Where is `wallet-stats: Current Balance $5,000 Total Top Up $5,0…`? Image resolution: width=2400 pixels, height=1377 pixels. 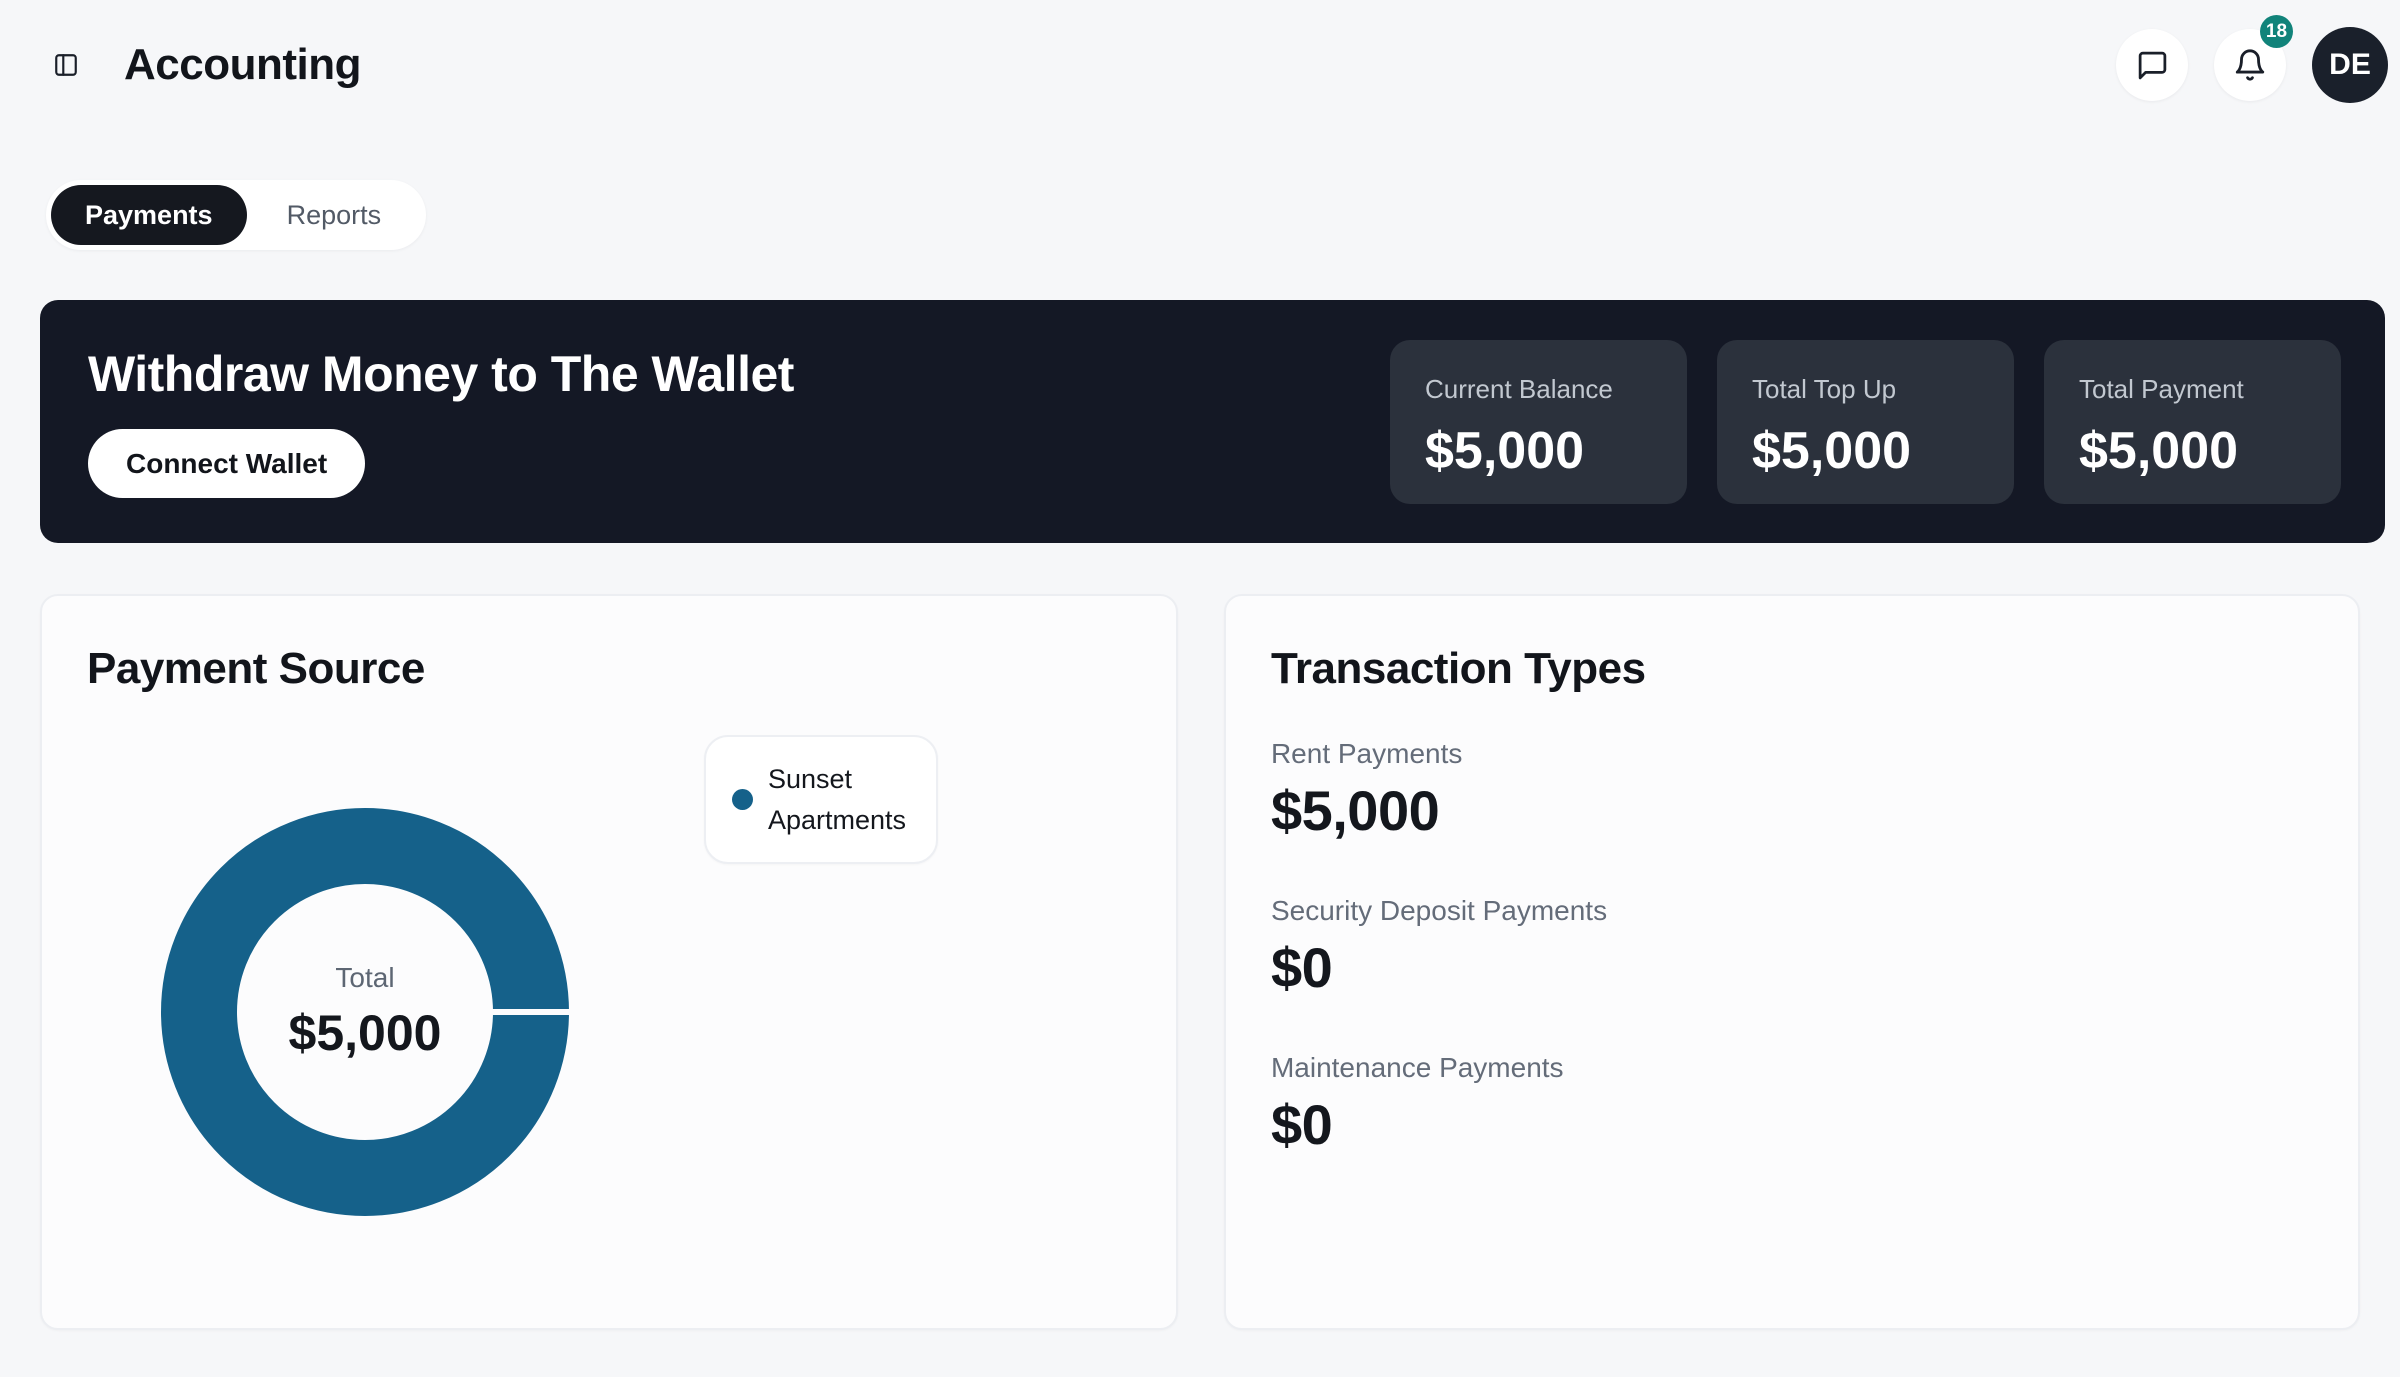 wallet-stats: Current Balance $5,000 Total Top Up $5,0… is located at coordinates (1865, 421).